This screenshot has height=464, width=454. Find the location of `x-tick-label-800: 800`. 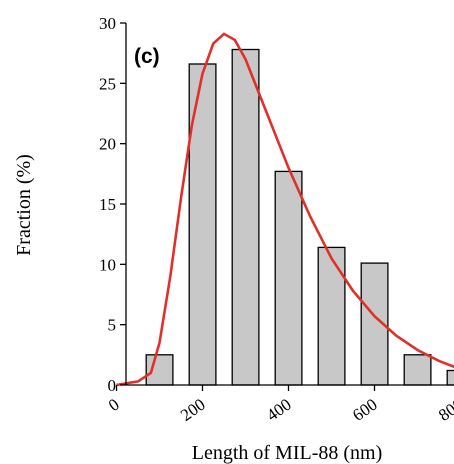

x-tick-label-800: 800 is located at coordinates (444, 410).